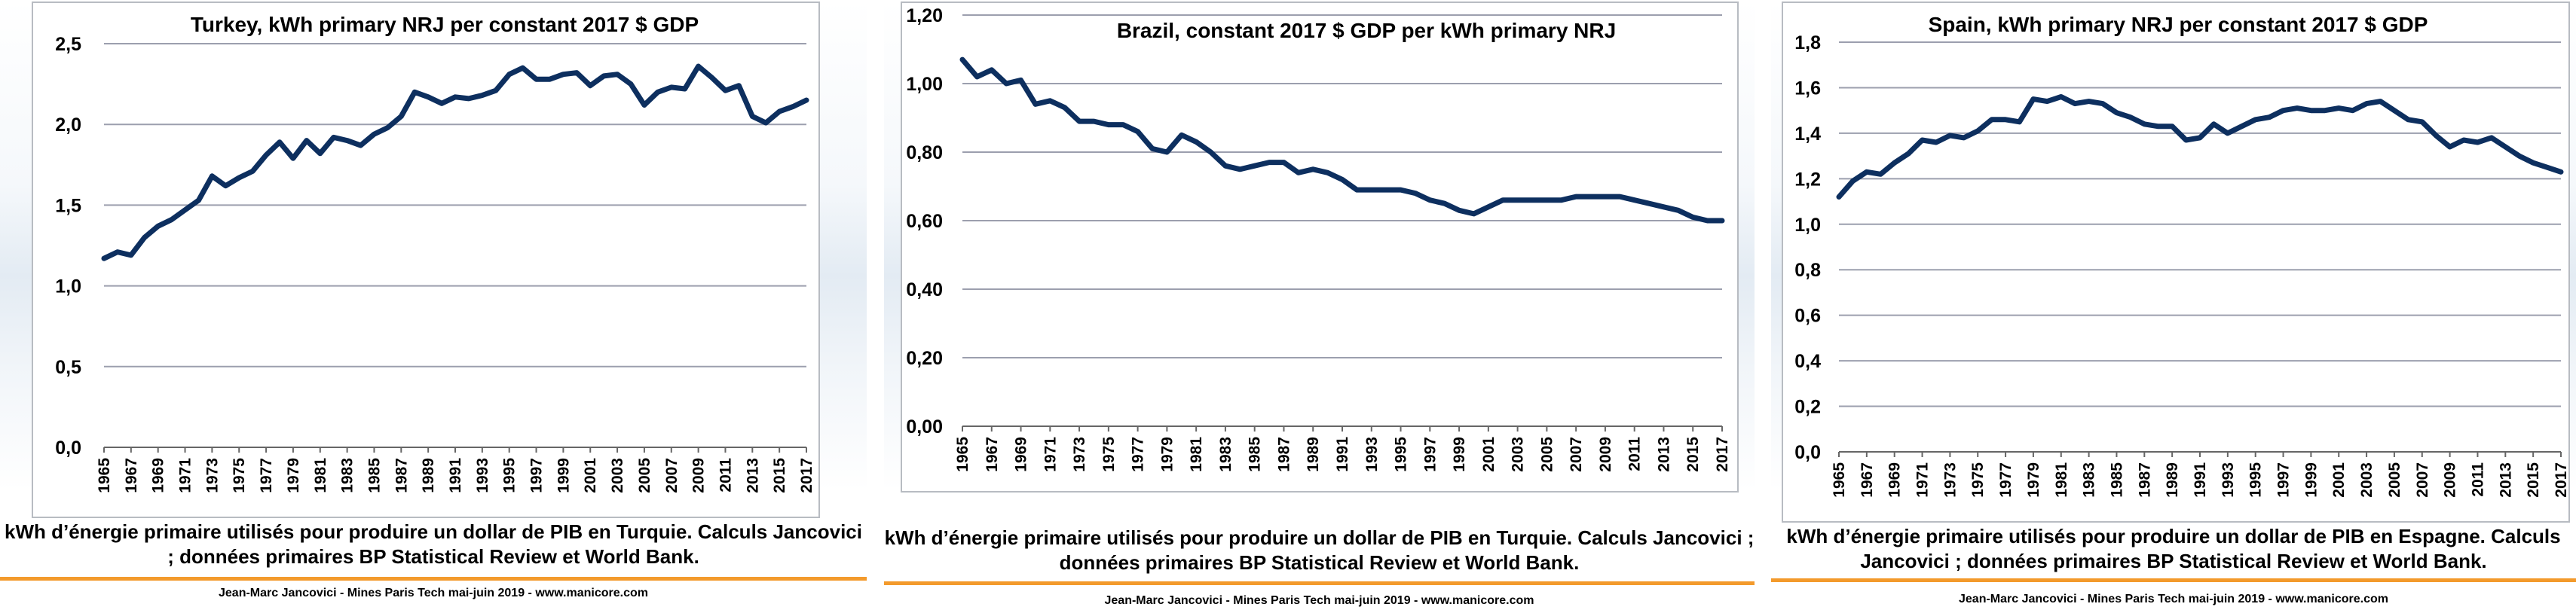  Describe the element at coordinates (1635, 454) in the screenshot. I see `x-tick-label: 2011` at that location.